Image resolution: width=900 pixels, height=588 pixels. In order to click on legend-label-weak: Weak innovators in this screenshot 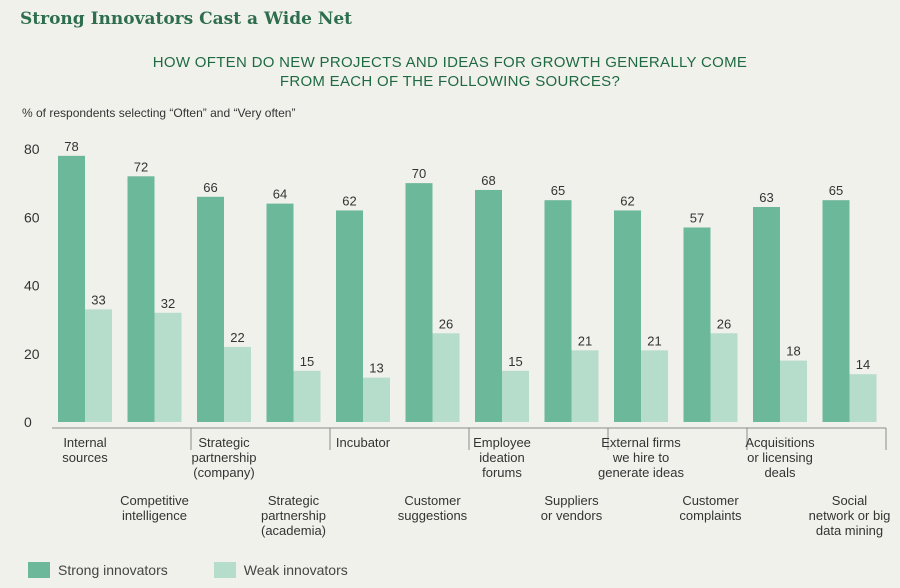, I will do `click(295, 570)`.